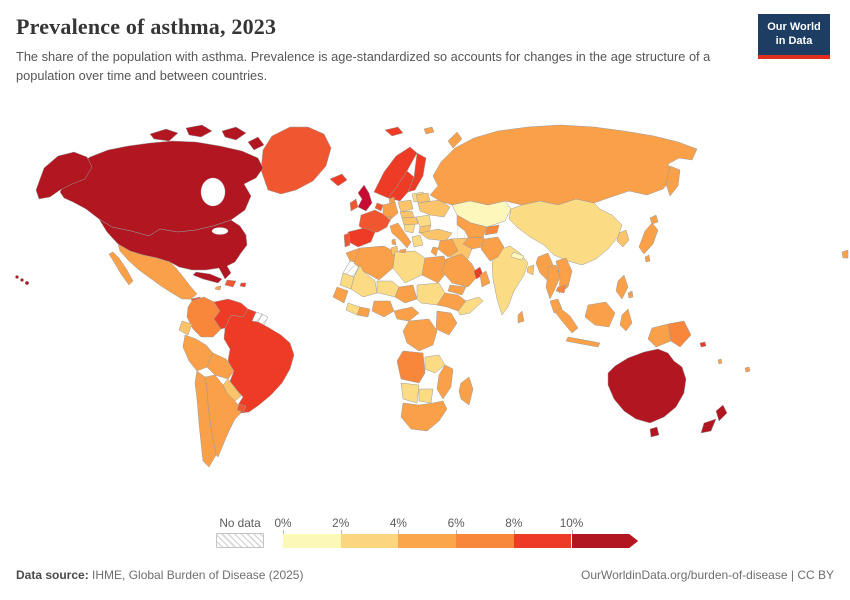  What do you see at coordinates (429, 130) in the screenshot?
I see `country-russia-franz-josef` at bounding box center [429, 130].